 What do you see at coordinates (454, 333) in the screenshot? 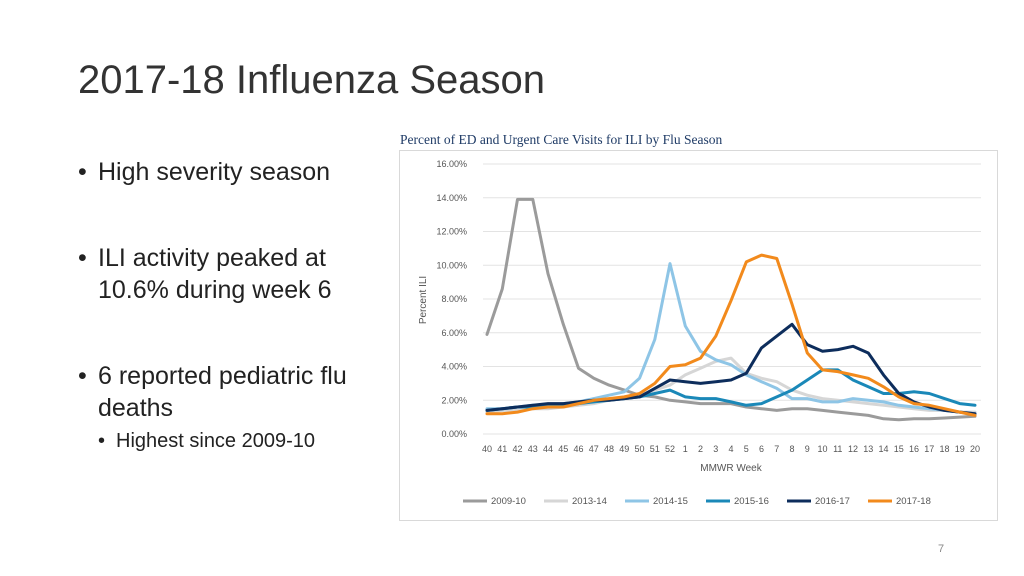
I see `y-tick-label: 6.00%` at bounding box center [454, 333].